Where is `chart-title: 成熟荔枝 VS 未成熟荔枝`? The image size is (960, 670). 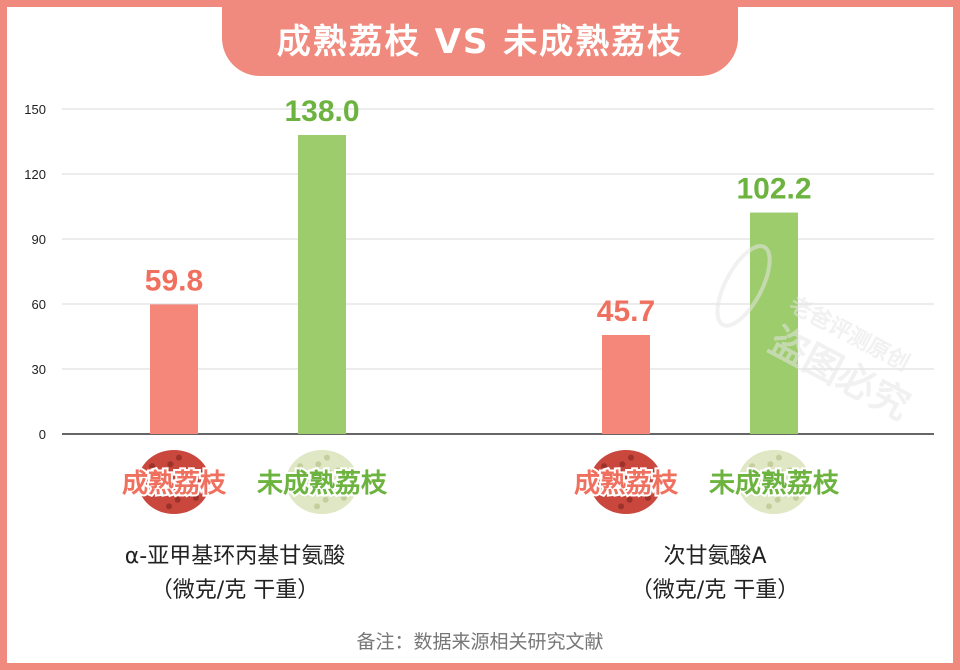 chart-title: 成熟荔枝 VS 未成熟荔枝 is located at coordinates (480, 38).